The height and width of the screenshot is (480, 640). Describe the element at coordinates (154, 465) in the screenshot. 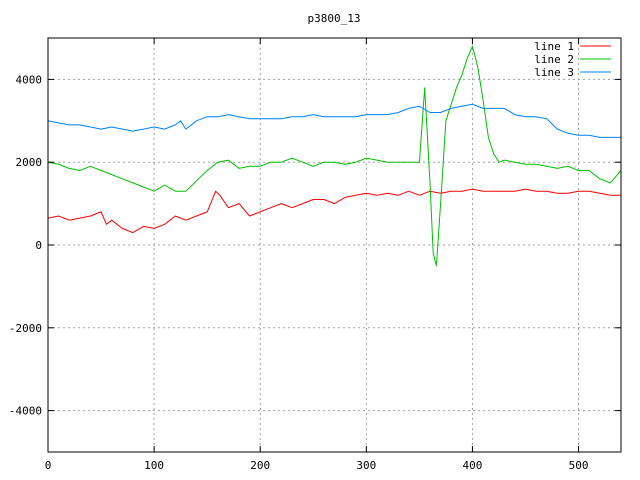

I see `x-tick-label: 100` at that location.